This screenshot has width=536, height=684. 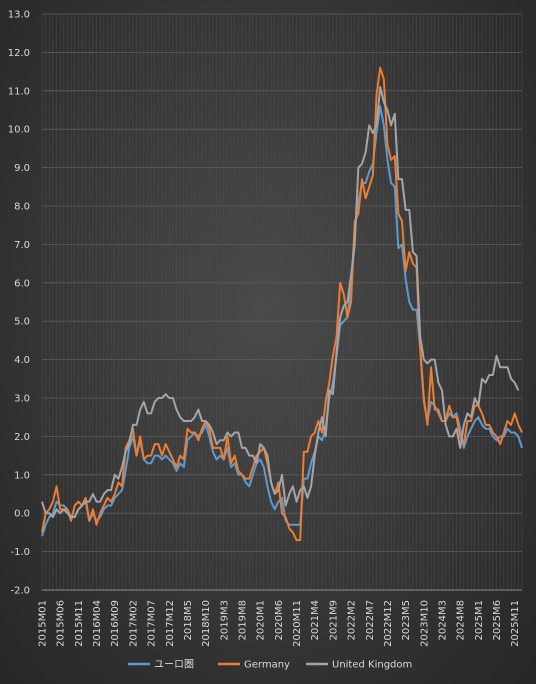 What do you see at coordinates (424, 623) in the screenshot?
I see `x-tick-label: 2023M10` at bounding box center [424, 623].